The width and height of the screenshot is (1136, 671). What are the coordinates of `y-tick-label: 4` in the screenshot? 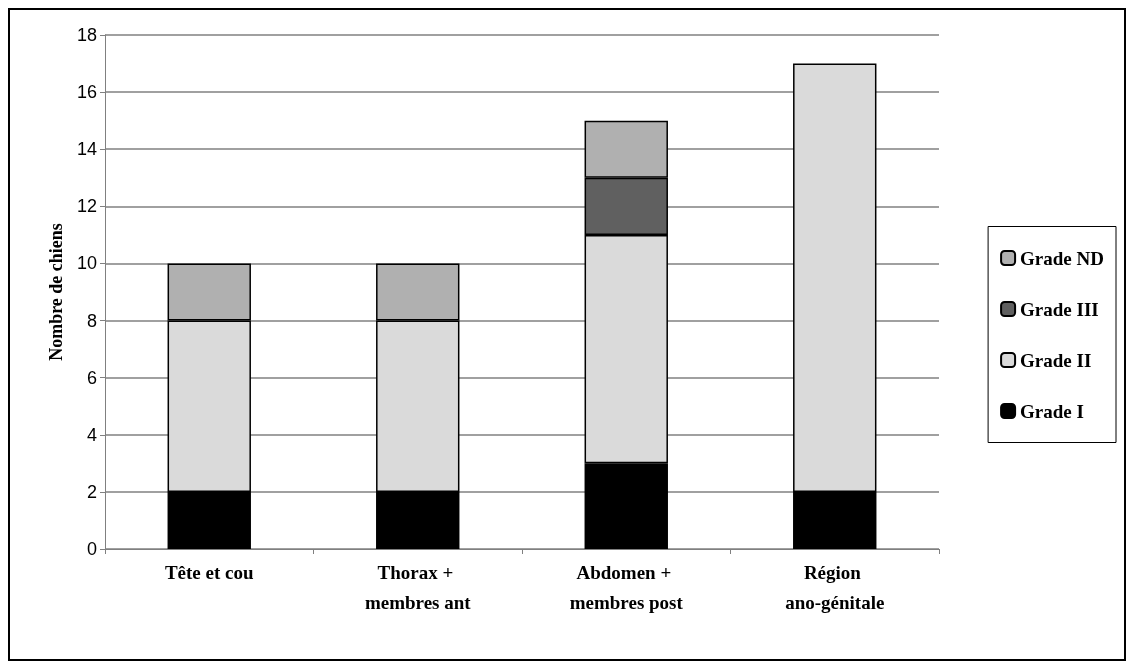 It's located at (91, 434).